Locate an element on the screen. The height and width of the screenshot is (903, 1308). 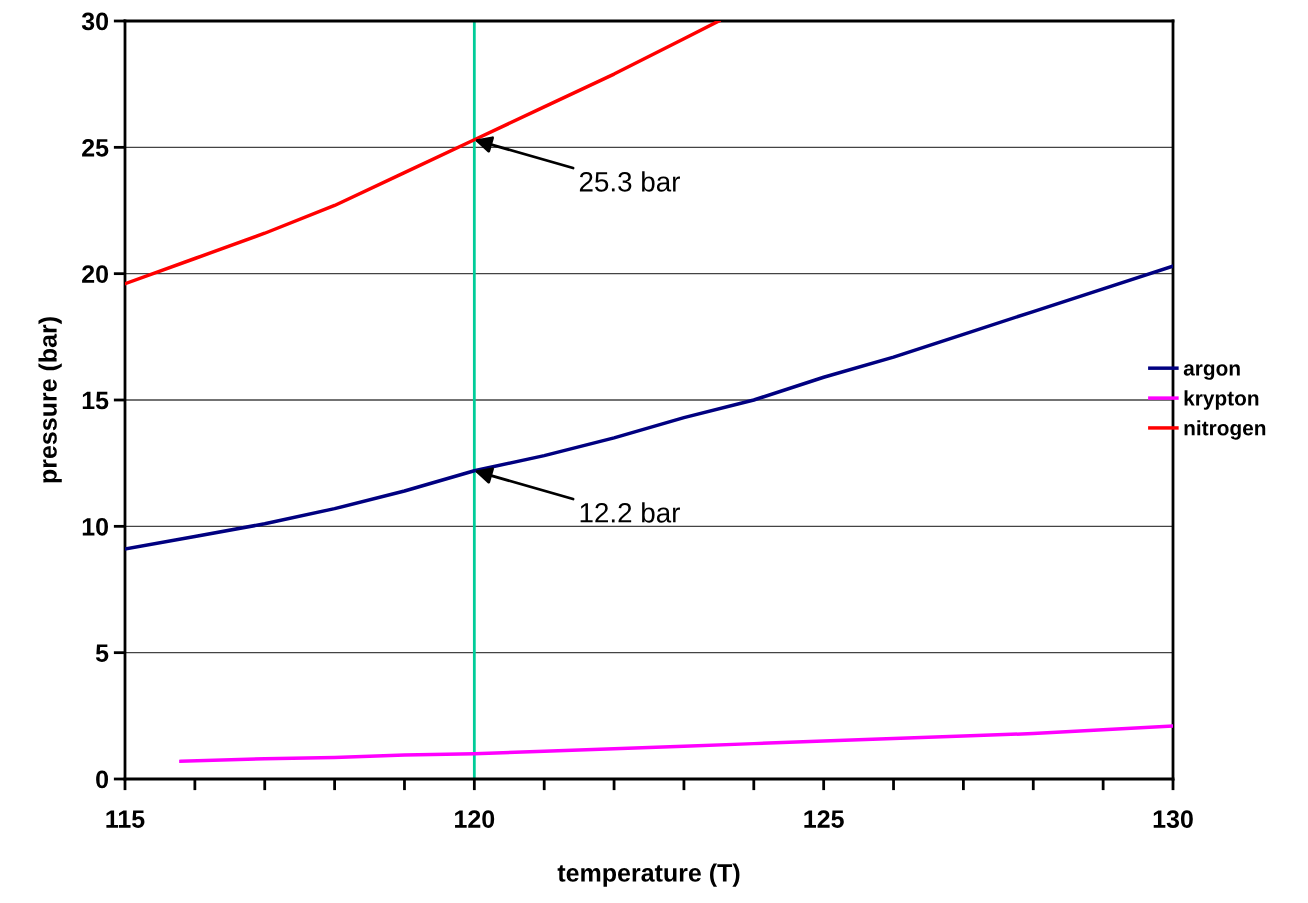
y-axis-title: pressure (bar) is located at coordinates (50, 400).